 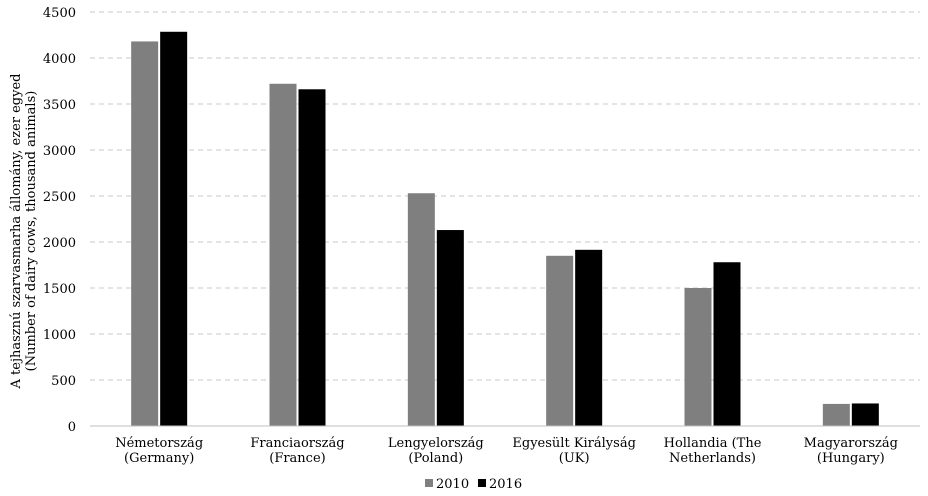 What do you see at coordinates (59, 59) in the screenshot?
I see `y-tick-label: 4000` at bounding box center [59, 59].